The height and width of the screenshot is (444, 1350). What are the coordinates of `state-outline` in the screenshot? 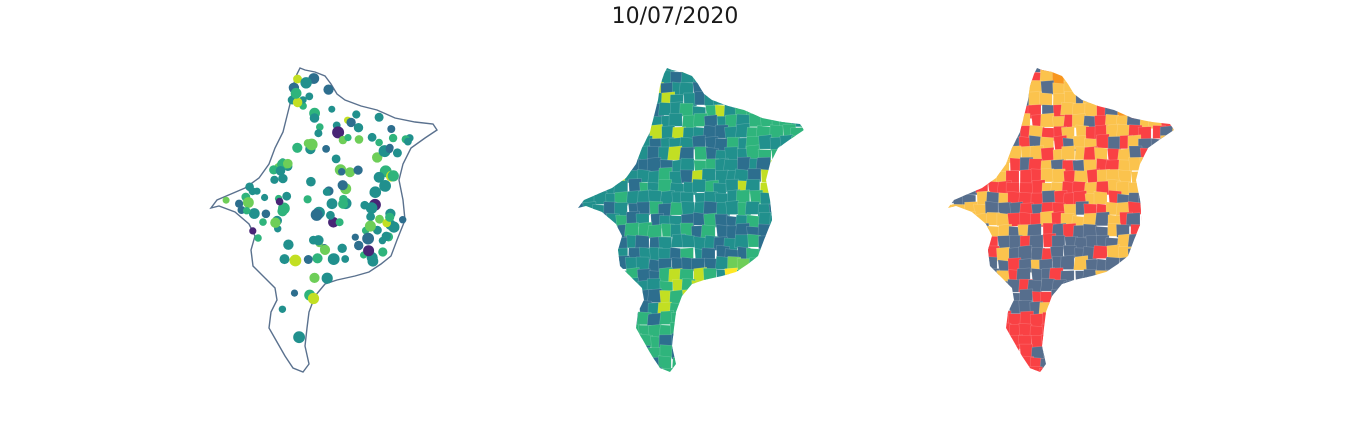 It's located at (323, 220).